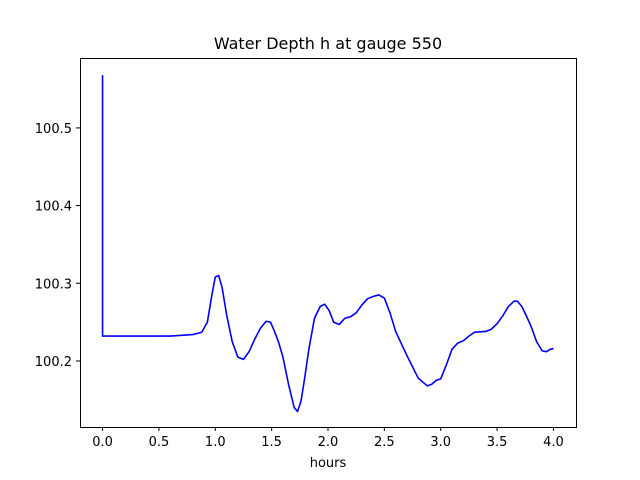 The image size is (640, 480). I want to click on x-axis-label: hours, so click(328, 463).